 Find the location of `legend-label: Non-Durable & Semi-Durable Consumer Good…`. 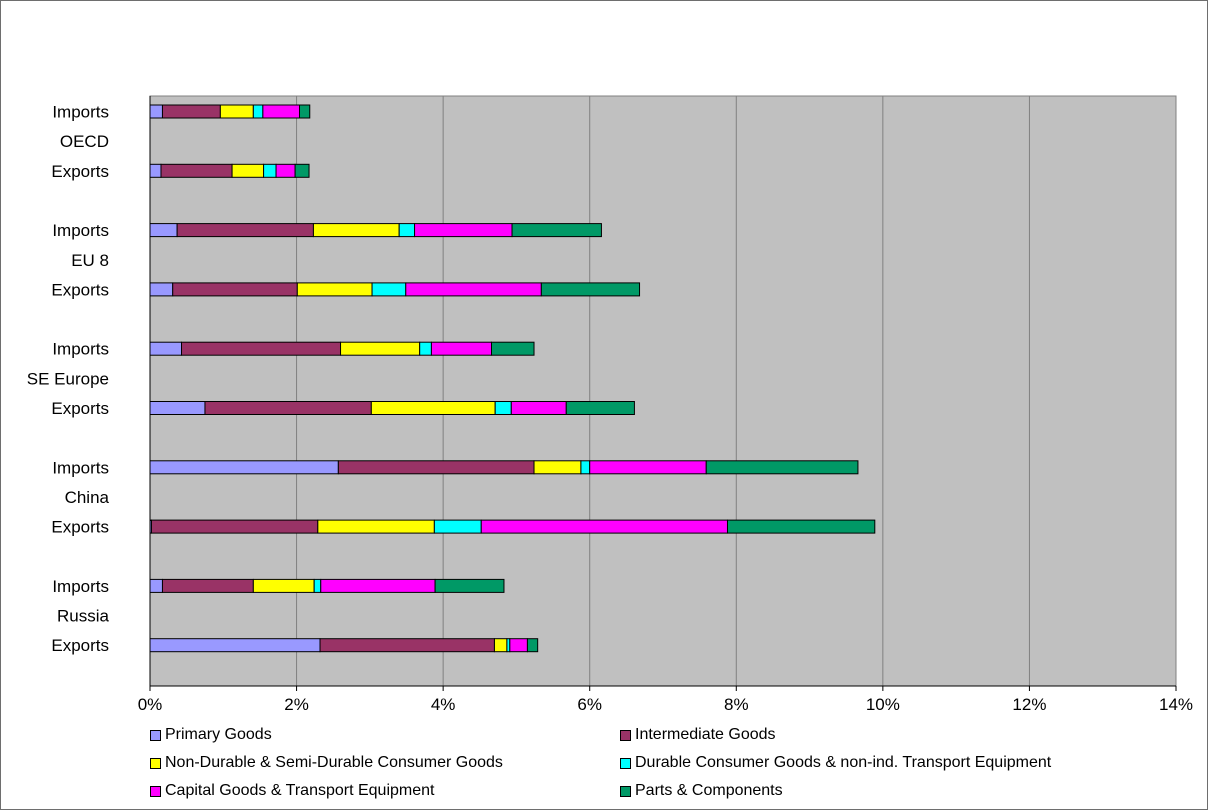

legend-label: Non-Durable & Semi-Durable Consumer Good… is located at coordinates (334, 762).